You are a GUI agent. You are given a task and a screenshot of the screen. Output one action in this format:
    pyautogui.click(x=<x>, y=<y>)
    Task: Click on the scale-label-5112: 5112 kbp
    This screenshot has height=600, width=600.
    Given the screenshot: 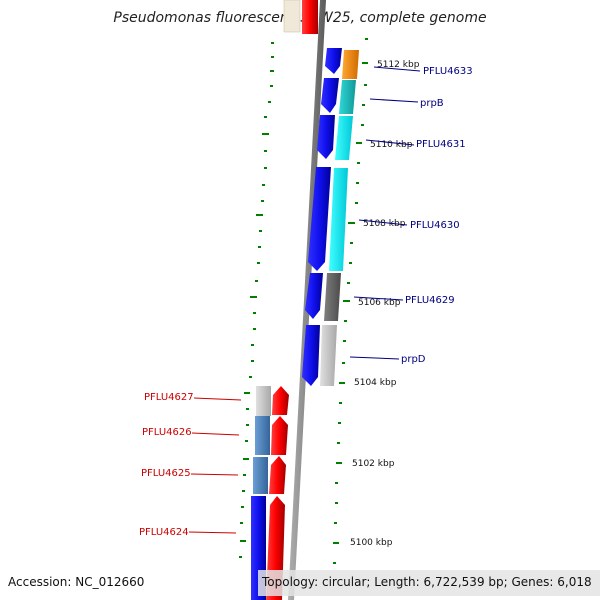 What is the action you would take?
    pyautogui.click(x=398, y=65)
    